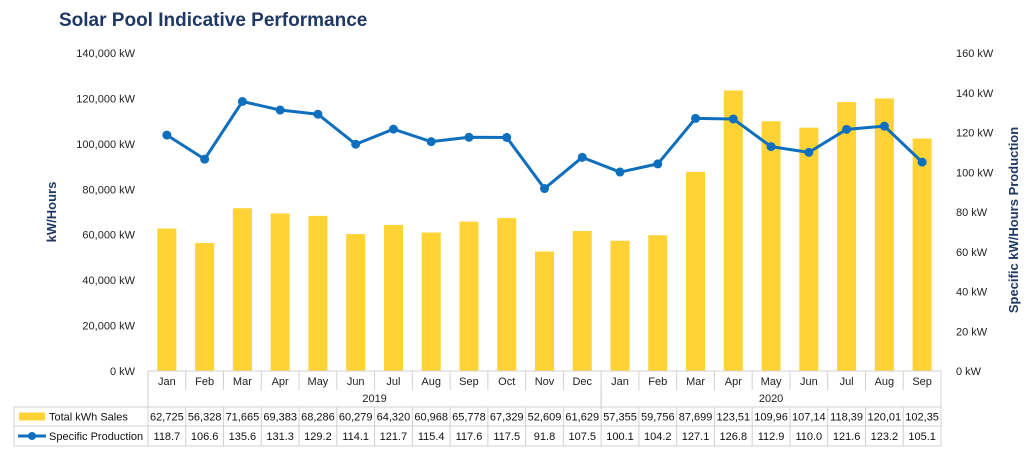 This screenshot has width=1029, height=457. I want to click on table-cell-production: 105.1, so click(922, 437).